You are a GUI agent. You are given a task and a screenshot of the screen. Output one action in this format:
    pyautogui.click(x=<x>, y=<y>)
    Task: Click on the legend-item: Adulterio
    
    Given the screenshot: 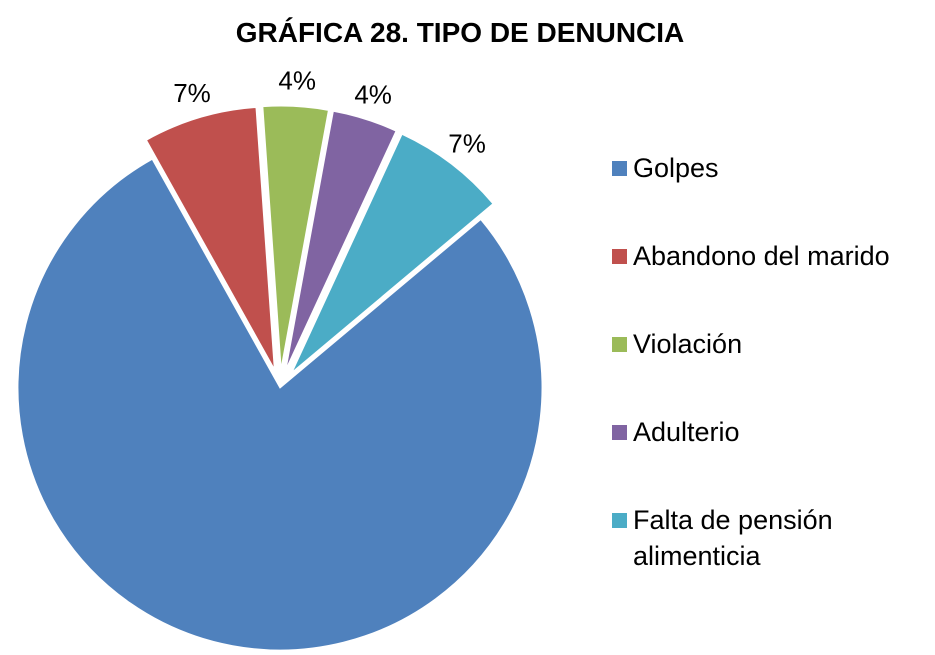 What is the action you would take?
    pyautogui.click(x=772, y=432)
    